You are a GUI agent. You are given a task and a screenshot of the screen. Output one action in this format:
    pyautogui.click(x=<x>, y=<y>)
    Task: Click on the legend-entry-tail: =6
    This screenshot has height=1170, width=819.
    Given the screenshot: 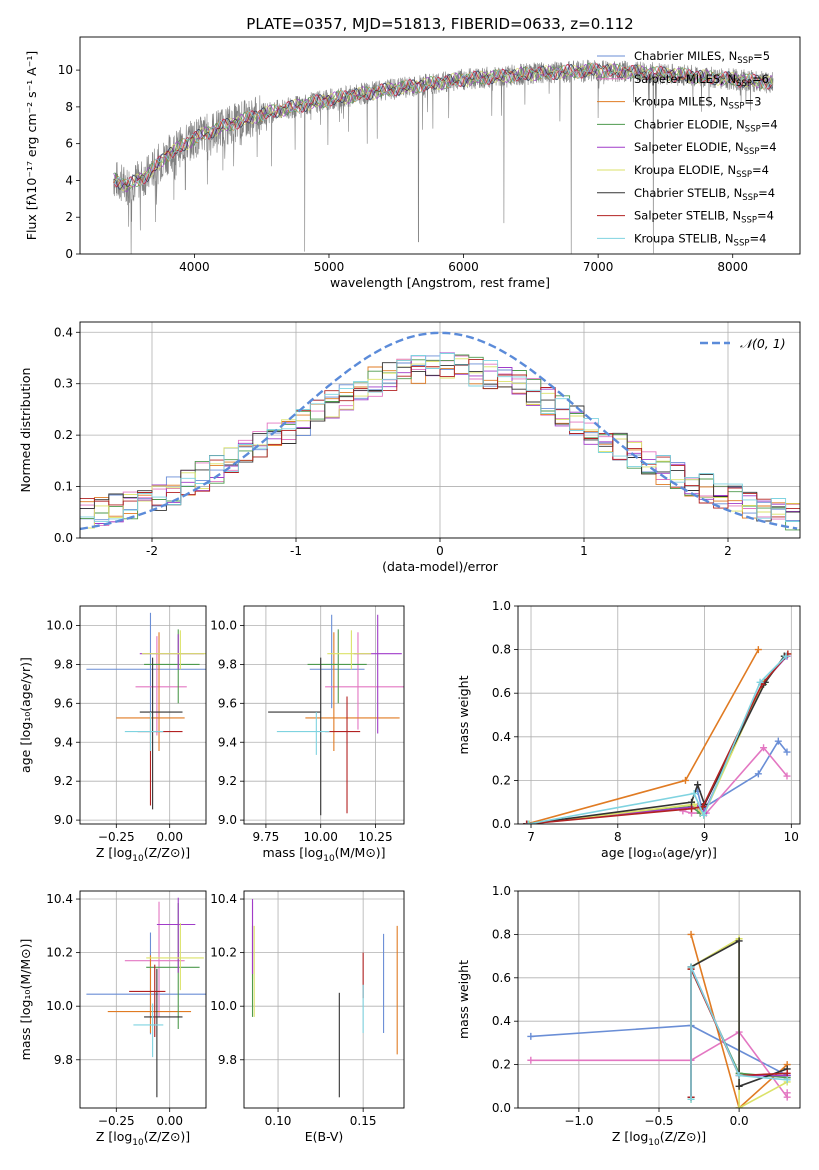 What is the action you would take?
    pyautogui.click(x=760, y=79)
    